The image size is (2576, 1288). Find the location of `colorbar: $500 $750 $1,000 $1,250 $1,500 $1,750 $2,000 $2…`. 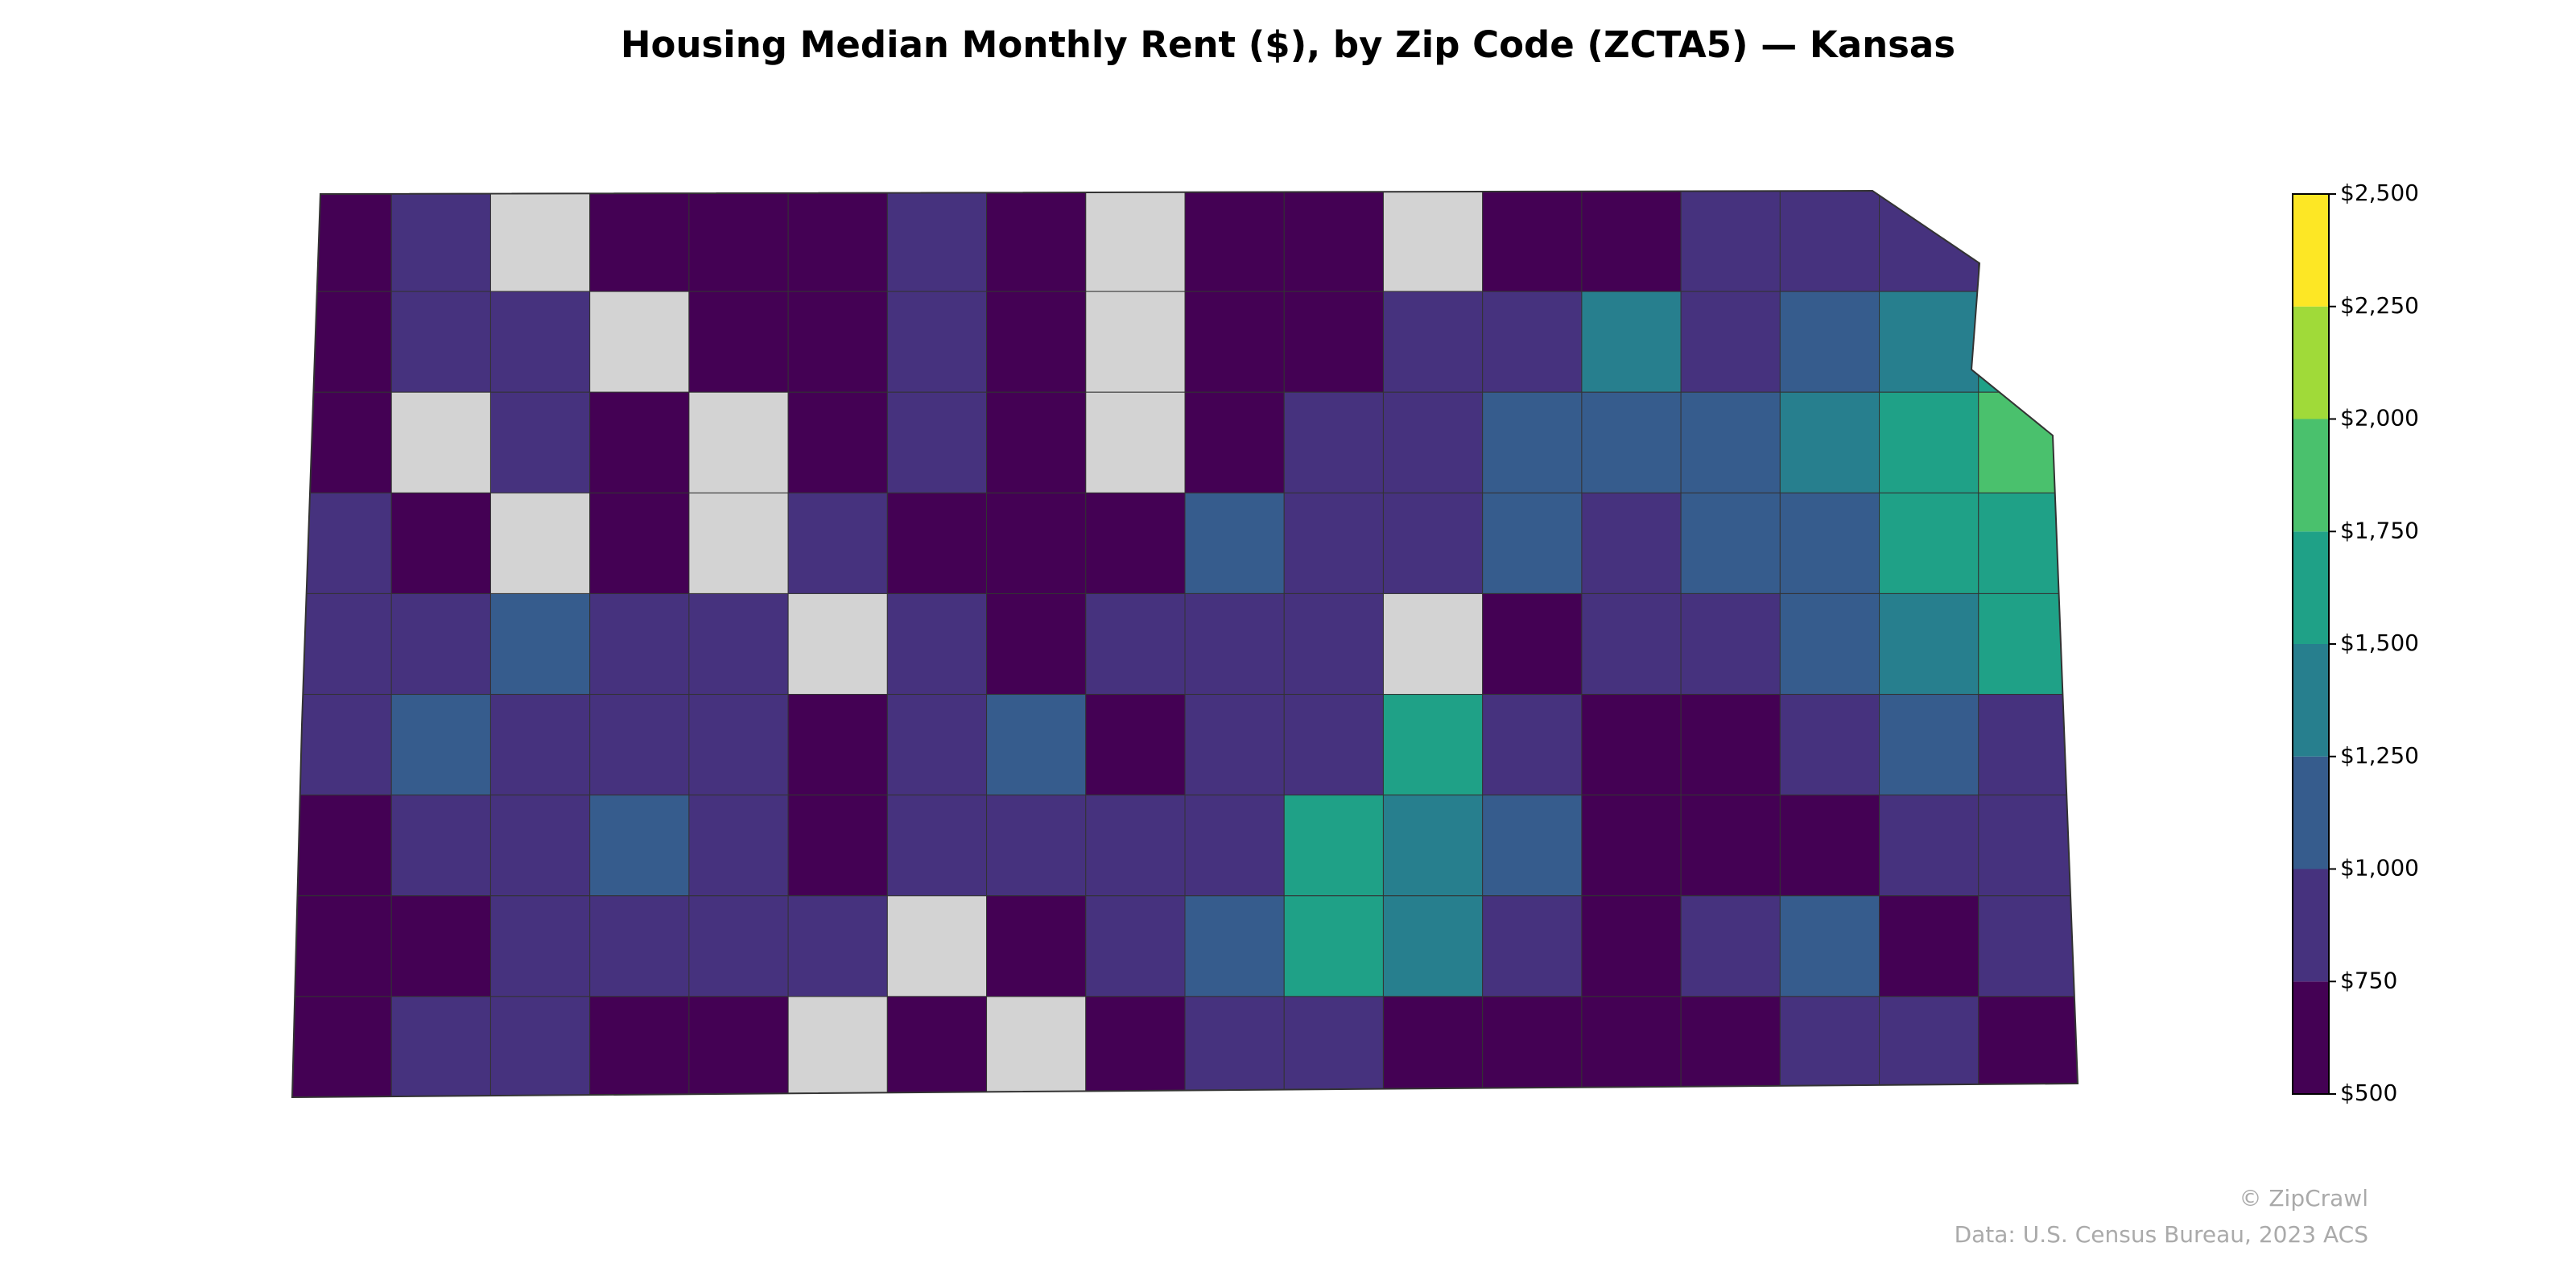

colorbar: $500 $750 $1,000 $1,250 $1,500 $1,750 $2,000 $2… is located at coordinates (2355, 643).